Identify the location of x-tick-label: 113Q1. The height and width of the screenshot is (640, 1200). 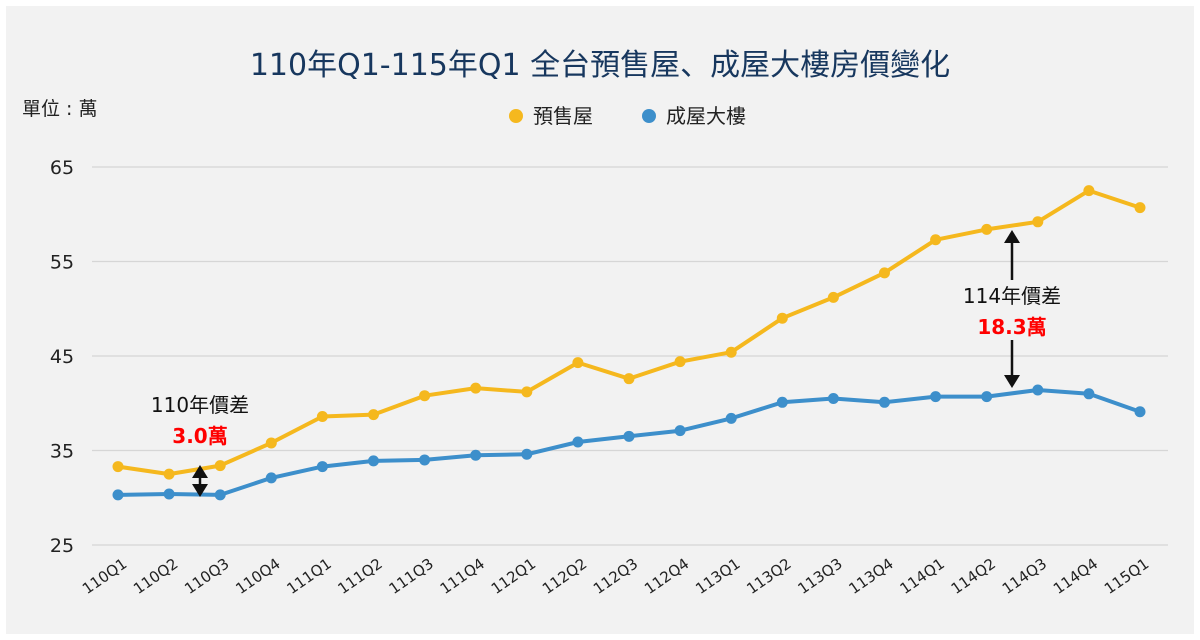
(717, 576).